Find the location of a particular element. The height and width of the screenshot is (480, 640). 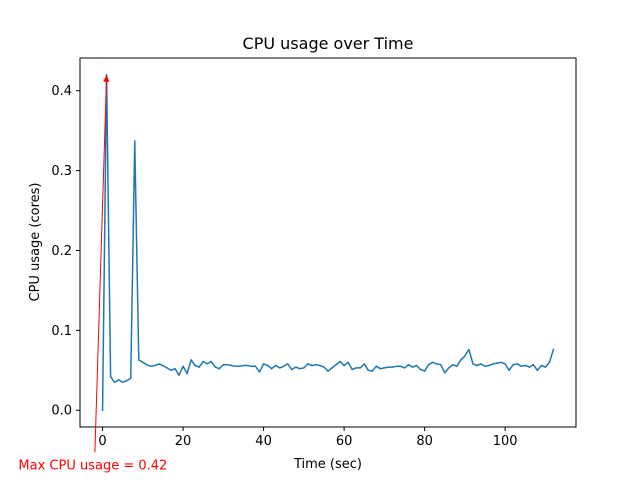

x-tick-label: 80 is located at coordinates (424, 441).